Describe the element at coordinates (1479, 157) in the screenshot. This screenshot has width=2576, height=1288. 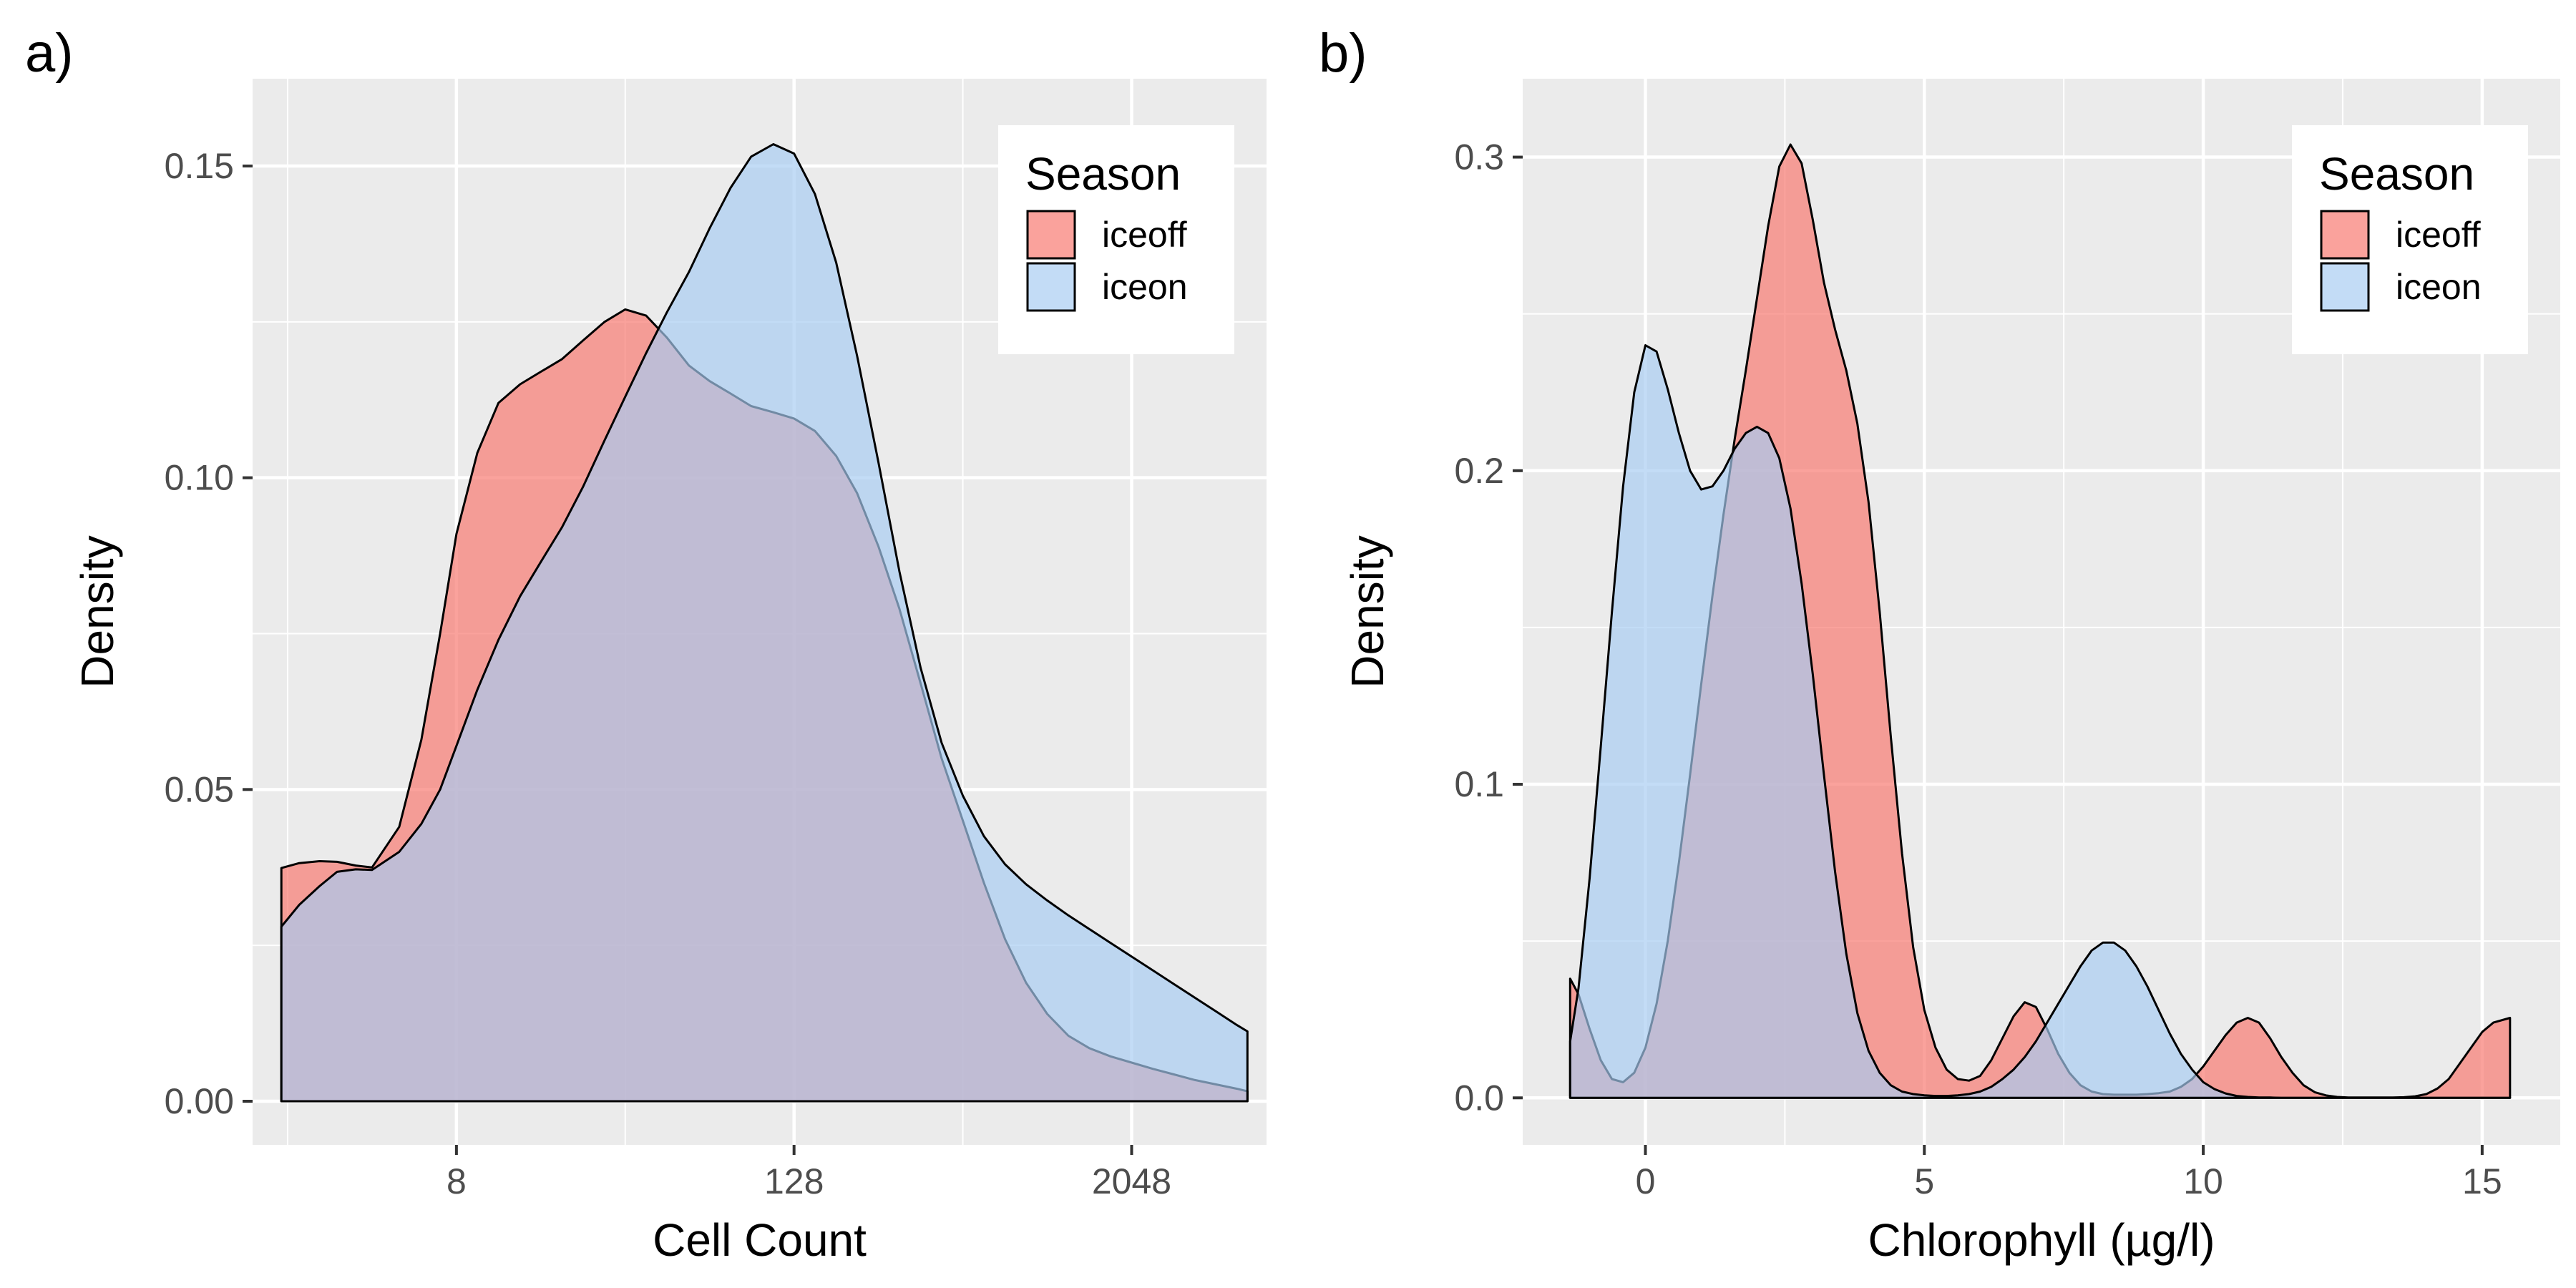
I see `y-tick-label: 0.3` at that location.